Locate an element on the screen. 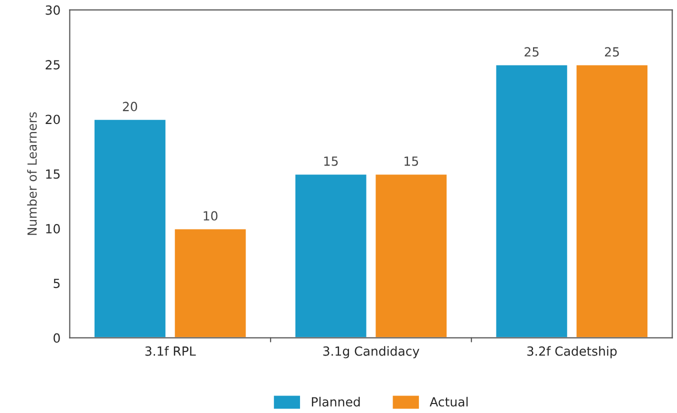 The image size is (677, 413). y-tick-label: 10 is located at coordinates (53, 229).